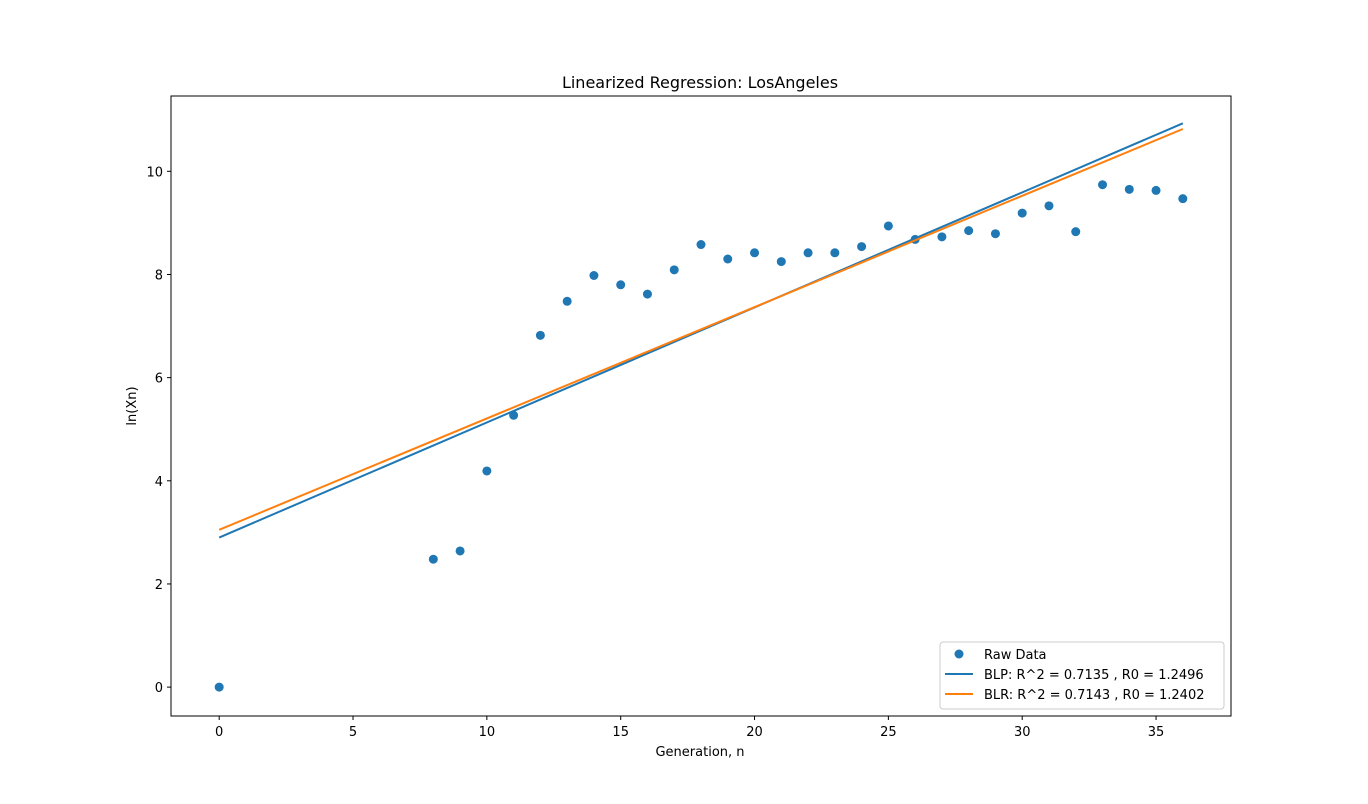 This screenshot has height=804, width=1368. I want to click on y-axis: 0 2 4 6 8 10, so click(158, 430).